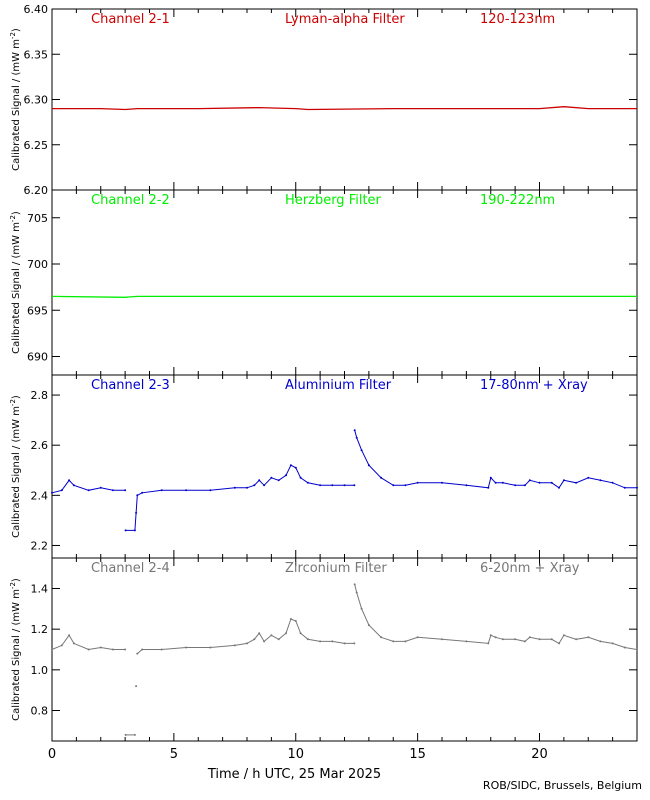 The image size is (650, 800). Describe the element at coordinates (40, 495) in the screenshot. I see `y-tick-label: 2.4` at that location.